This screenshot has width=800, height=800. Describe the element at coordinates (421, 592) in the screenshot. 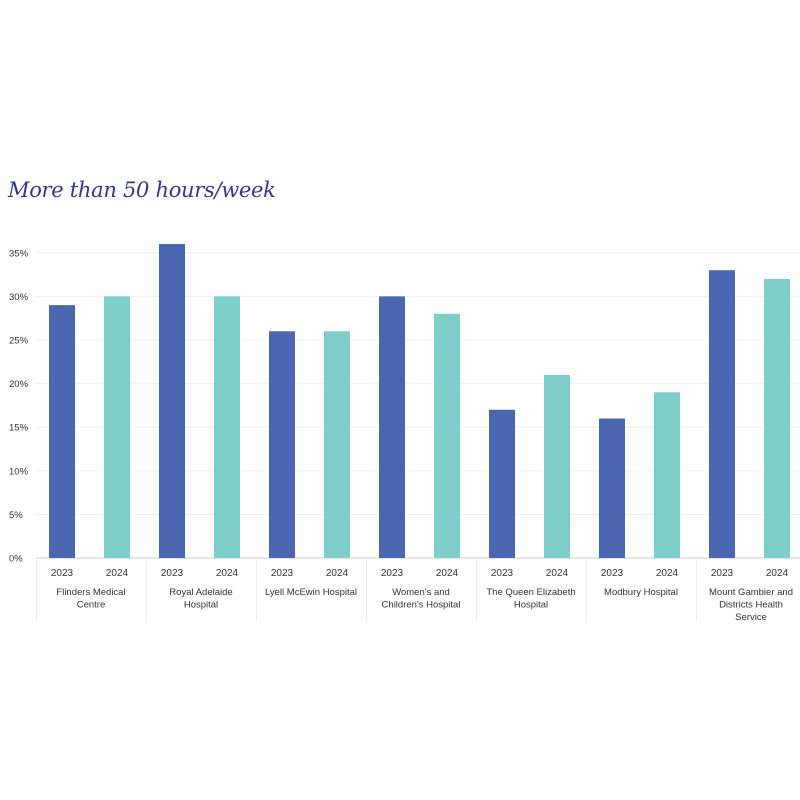

I see `category-label: Women's and` at that location.